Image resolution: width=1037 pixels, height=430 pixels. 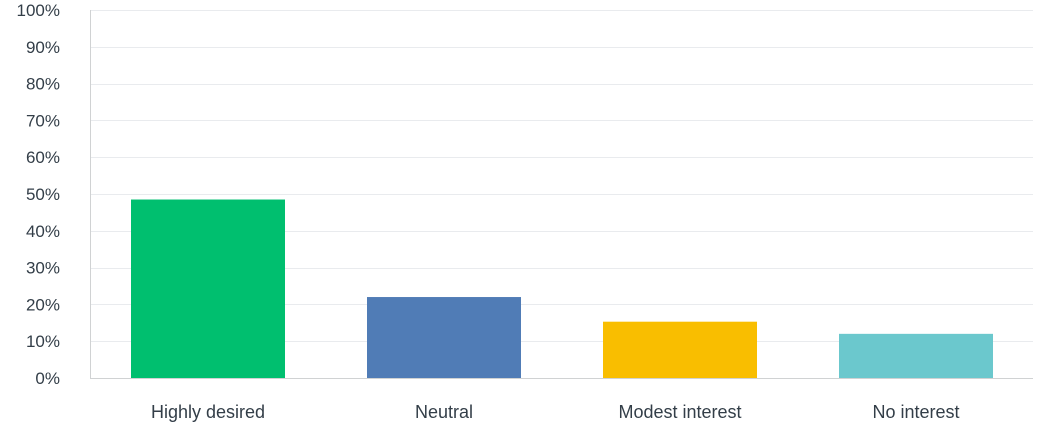 What do you see at coordinates (680, 349) in the screenshot?
I see `bar-modest-interest` at bounding box center [680, 349].